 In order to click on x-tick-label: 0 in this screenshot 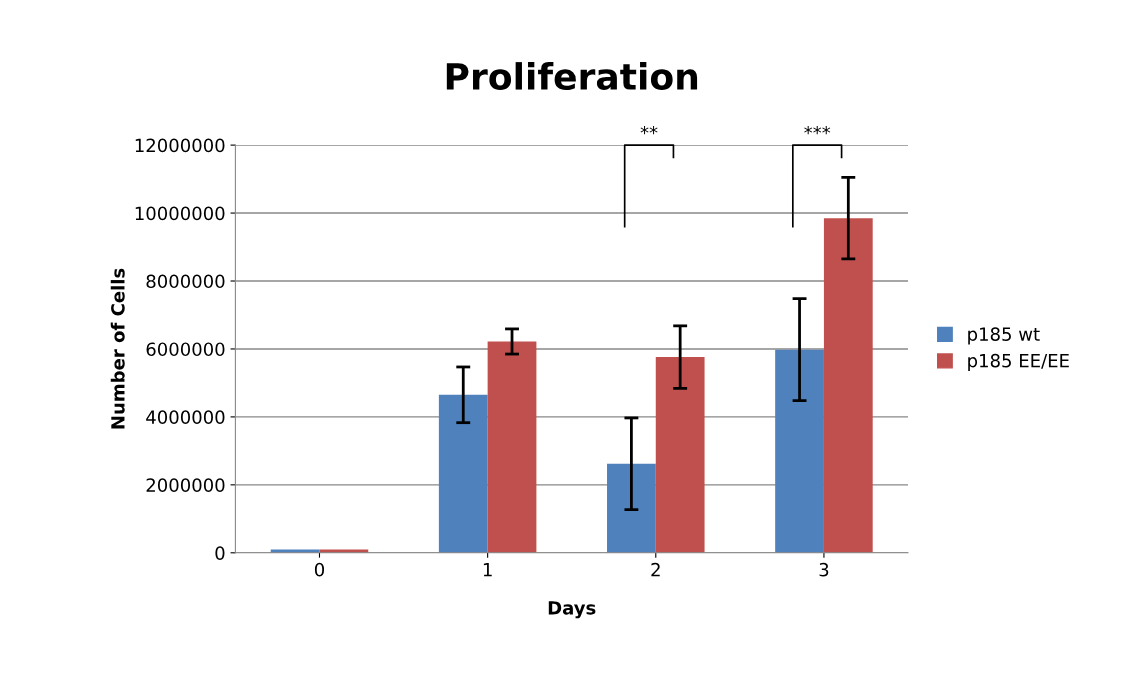, I will do `click(319, 569)`.